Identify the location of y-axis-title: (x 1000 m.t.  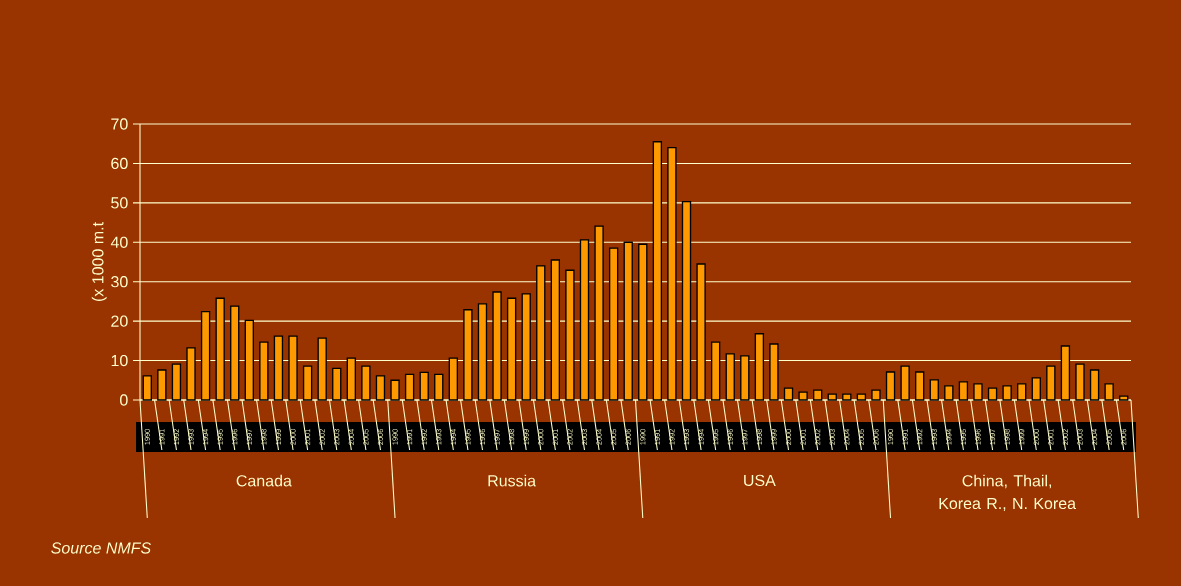
(99, 262).